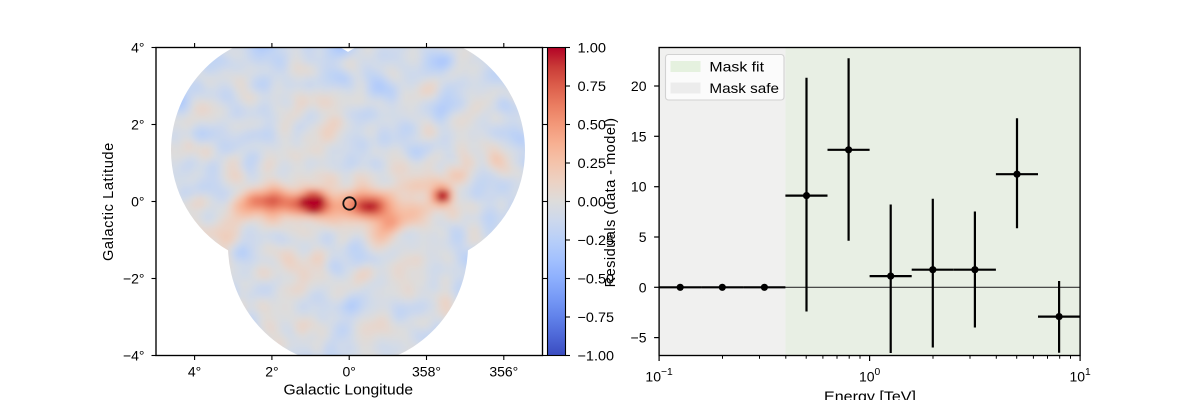  What do you see at coordinates (592, 48) in the screenshot?
I see `svg-text: 1.00` at bounding box center [592, 48].